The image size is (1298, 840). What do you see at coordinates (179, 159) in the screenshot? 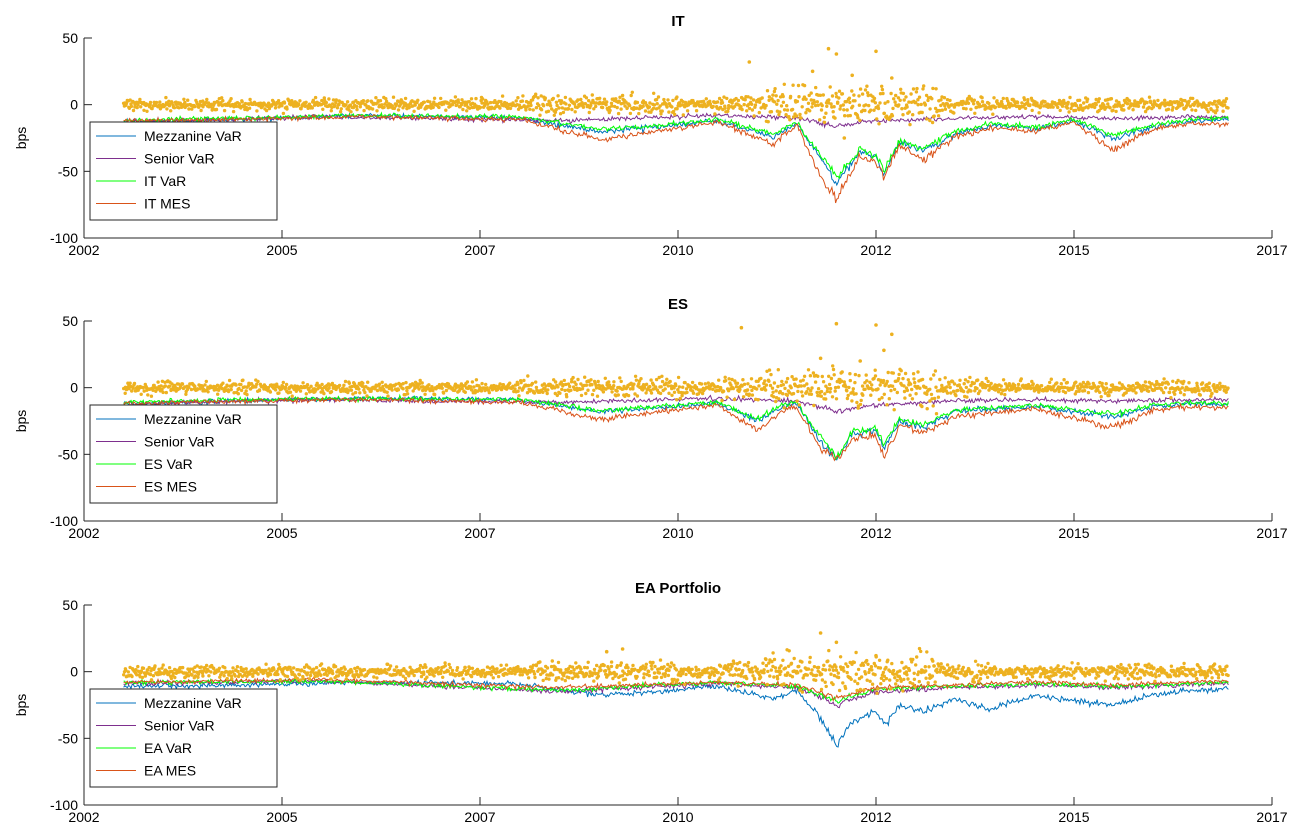
I see `legend-label: Senior VaR` at bounding box center [179, 159].